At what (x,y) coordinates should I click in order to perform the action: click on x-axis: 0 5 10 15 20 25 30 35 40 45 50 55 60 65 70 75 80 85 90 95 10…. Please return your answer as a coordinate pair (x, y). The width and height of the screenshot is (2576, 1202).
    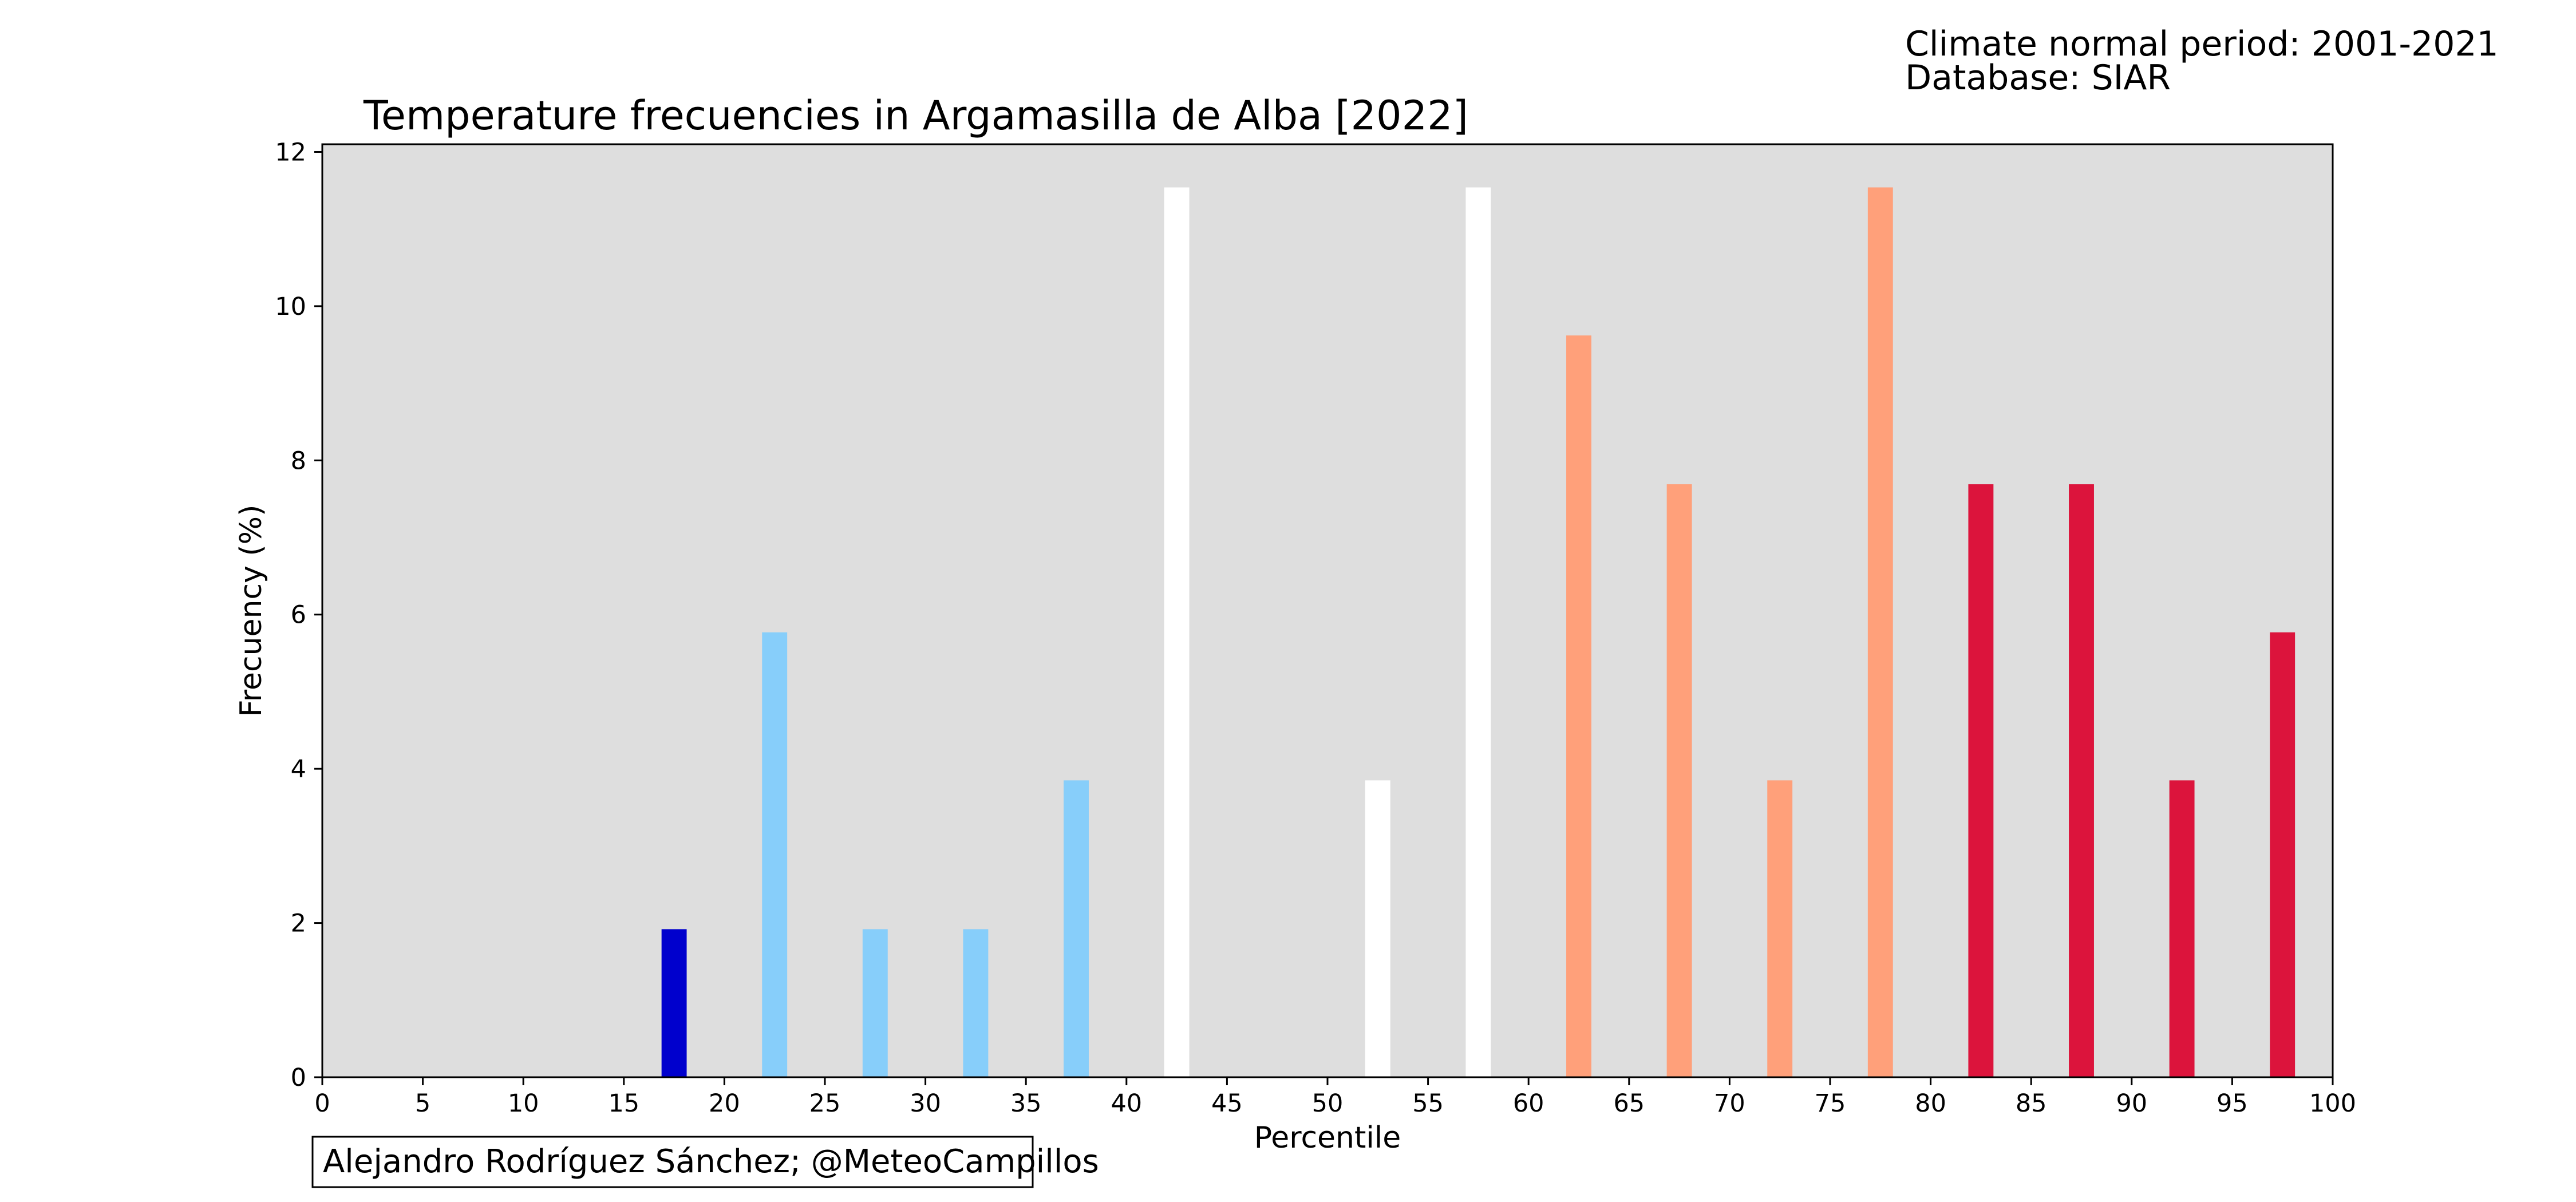
    Looking at the image, I should click on (1335, 1097).